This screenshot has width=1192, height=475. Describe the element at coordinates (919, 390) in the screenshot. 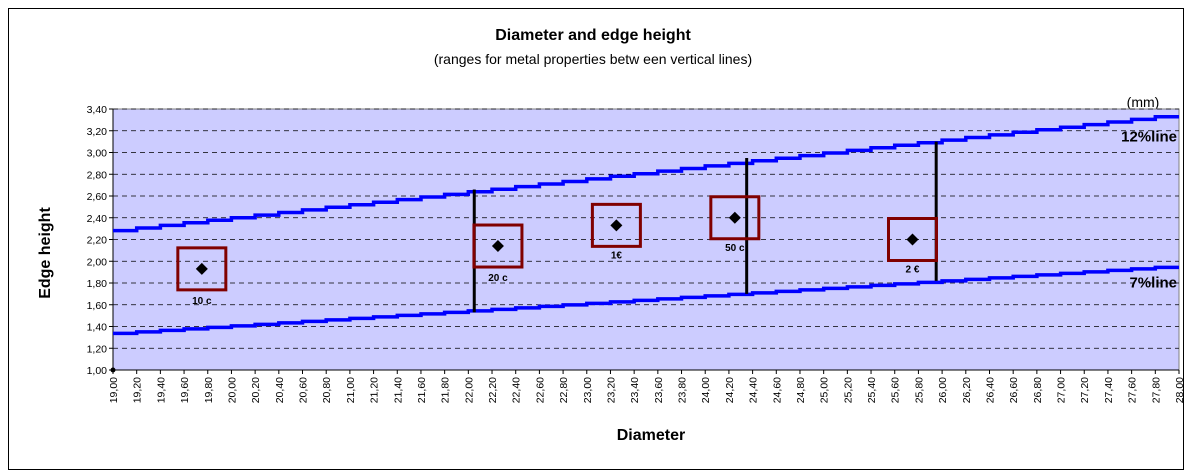

I see `x-tick-label: 25,80` at that location.